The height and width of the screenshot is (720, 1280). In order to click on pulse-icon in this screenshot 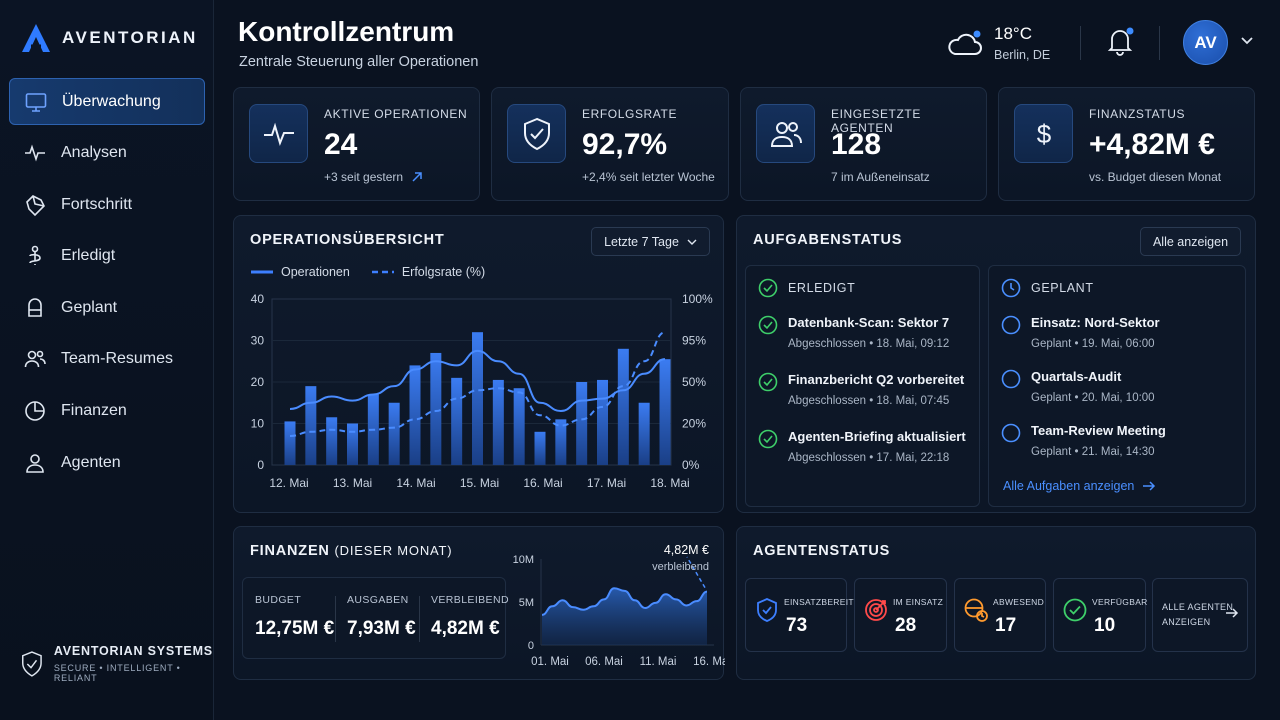, I will do `click(278, 134)`.